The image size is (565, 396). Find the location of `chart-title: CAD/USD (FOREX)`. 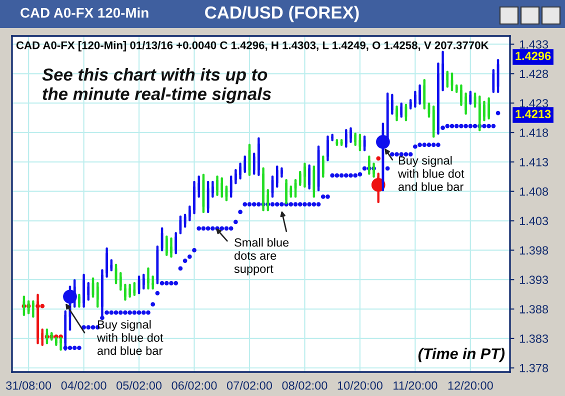

chart-title: CAD/USD (FOREX) is located at coordinates (282, 14).